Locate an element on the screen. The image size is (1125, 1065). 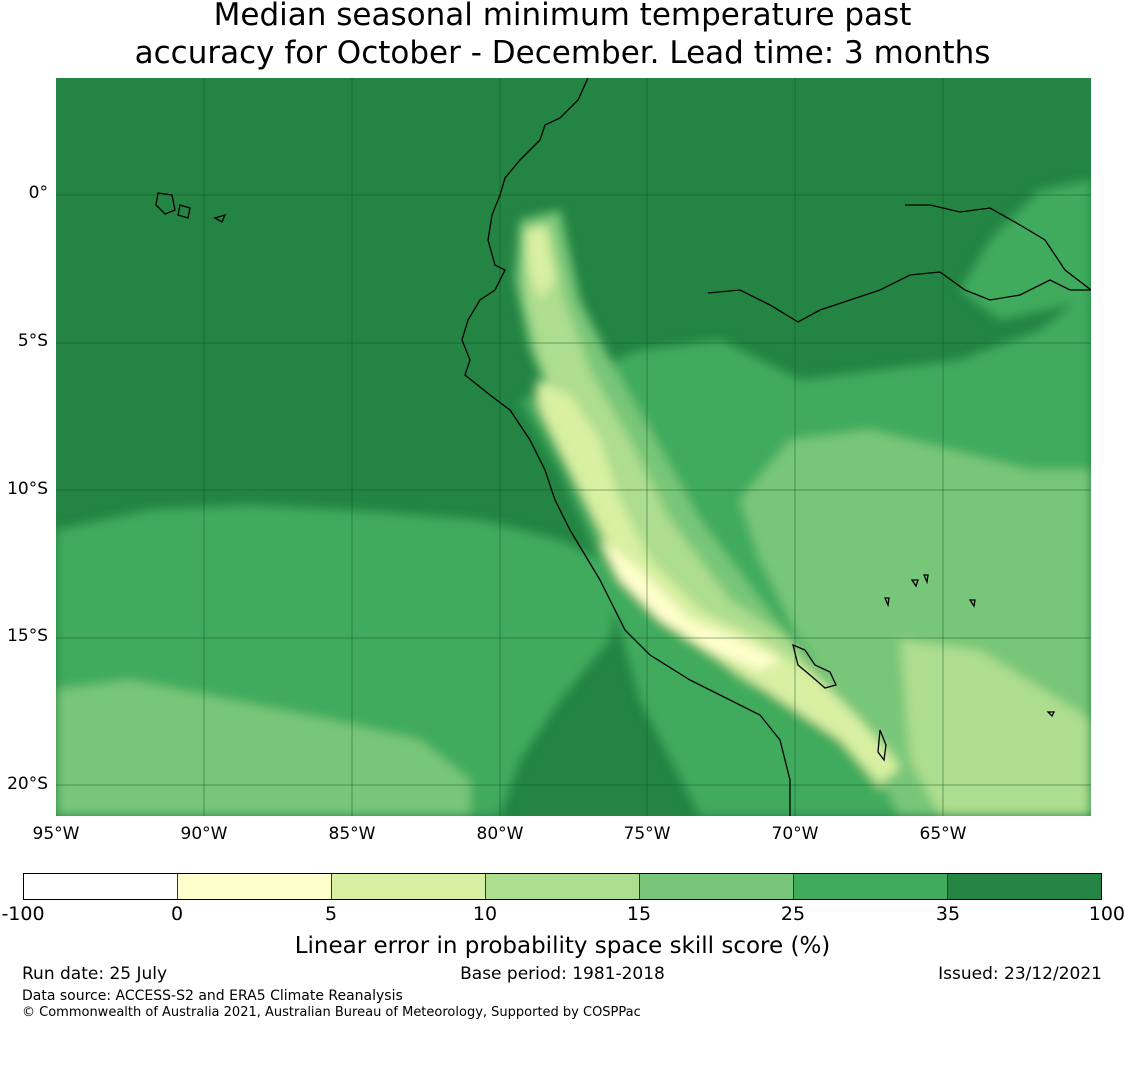
lake-titicaca is located at coordinates (814, 666).